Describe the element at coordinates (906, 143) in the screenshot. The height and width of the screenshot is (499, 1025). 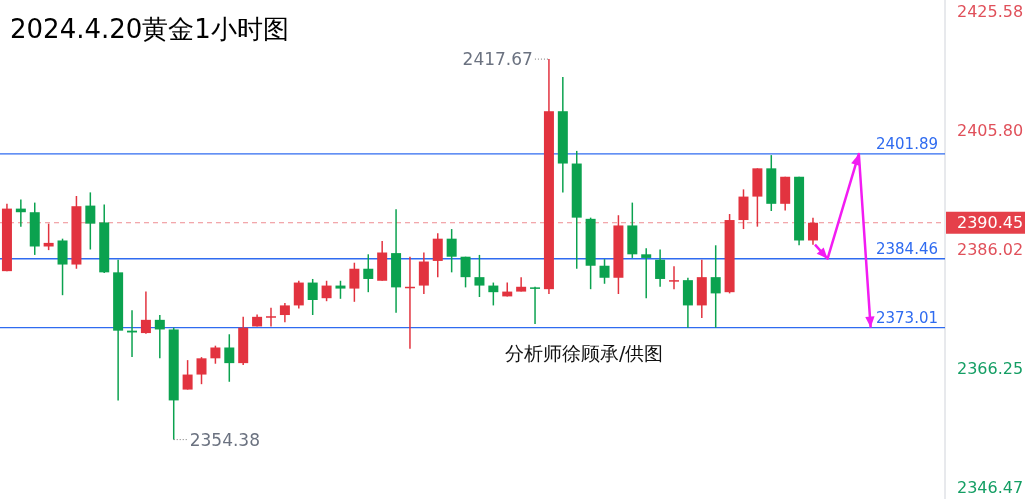
I see `ref-line-label: 2401.89` at that location.